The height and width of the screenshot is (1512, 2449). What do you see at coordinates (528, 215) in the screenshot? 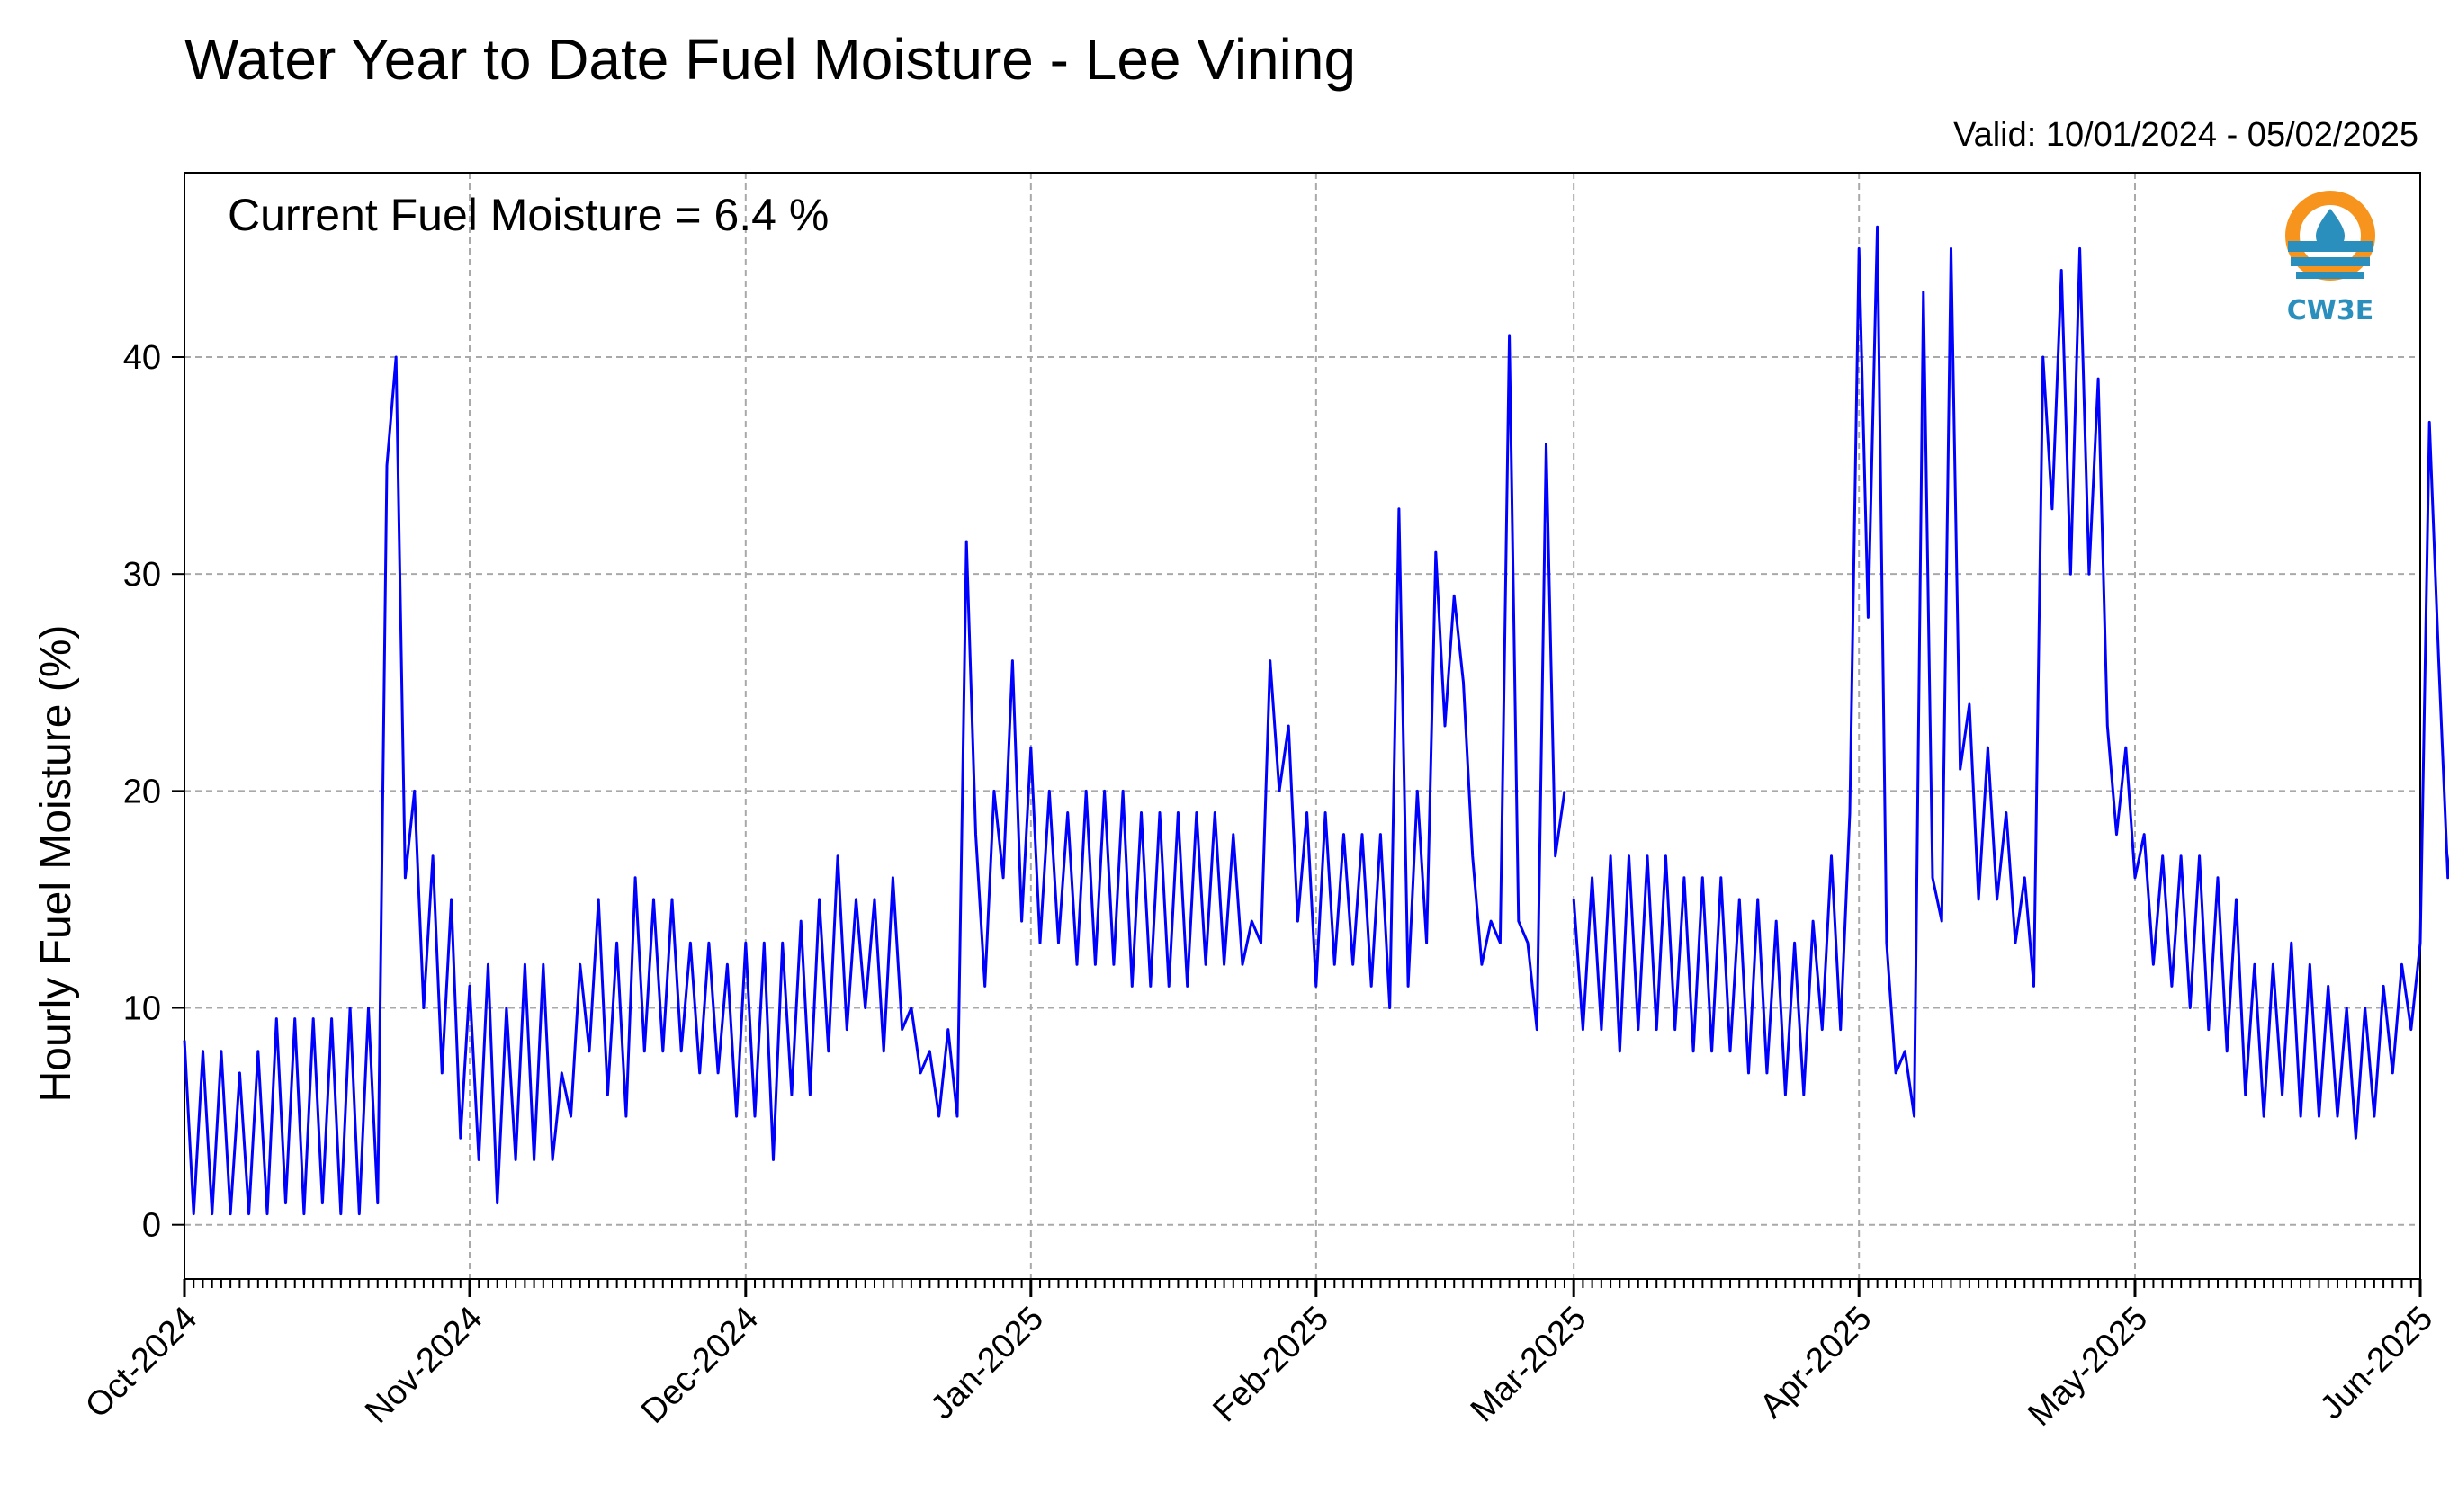
I see `current-fuel-moisture-annotation: Current Fuel Moisture = 6.4 %` at bounding box center [528, 215].